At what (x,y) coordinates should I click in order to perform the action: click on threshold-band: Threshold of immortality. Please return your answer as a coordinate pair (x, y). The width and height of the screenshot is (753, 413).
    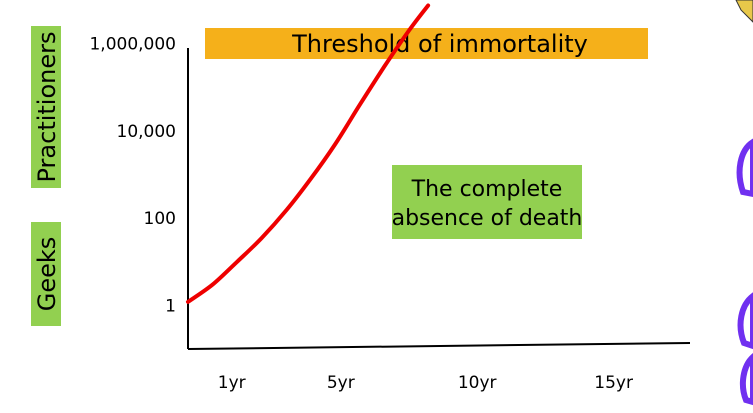
    Looking at the image, I should click on (426, 43).